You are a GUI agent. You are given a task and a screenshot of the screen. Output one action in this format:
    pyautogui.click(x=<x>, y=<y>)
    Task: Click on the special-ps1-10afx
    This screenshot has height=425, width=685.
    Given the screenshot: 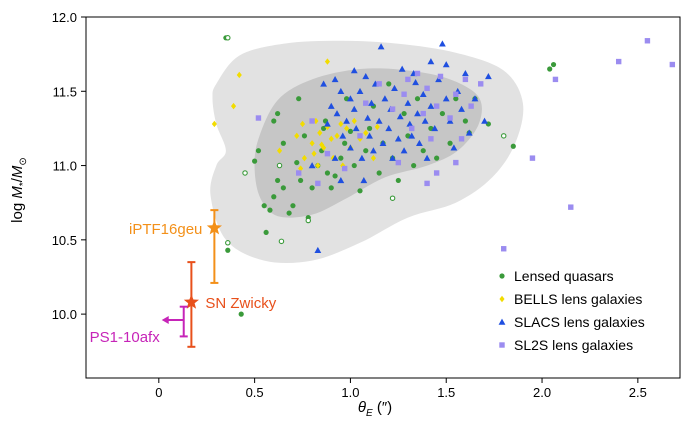 What is the action you would take?
    pyautogui.click(x=174, y=321)
    